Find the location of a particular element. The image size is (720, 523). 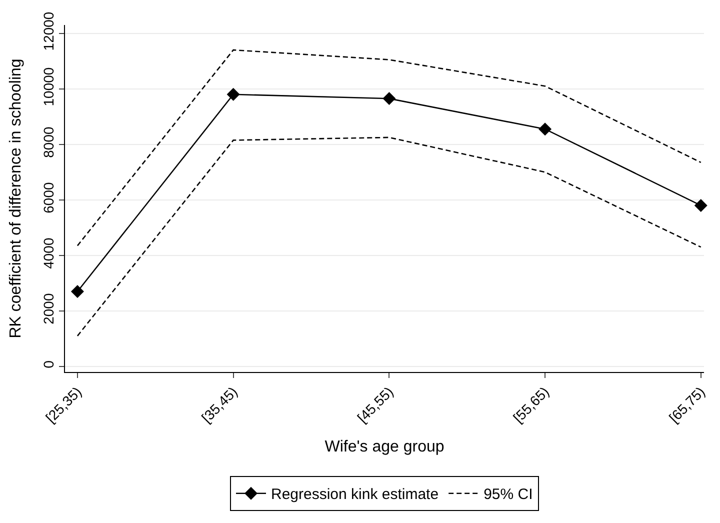

y-tick-label: 4000 is located at coordinates (48, 253).